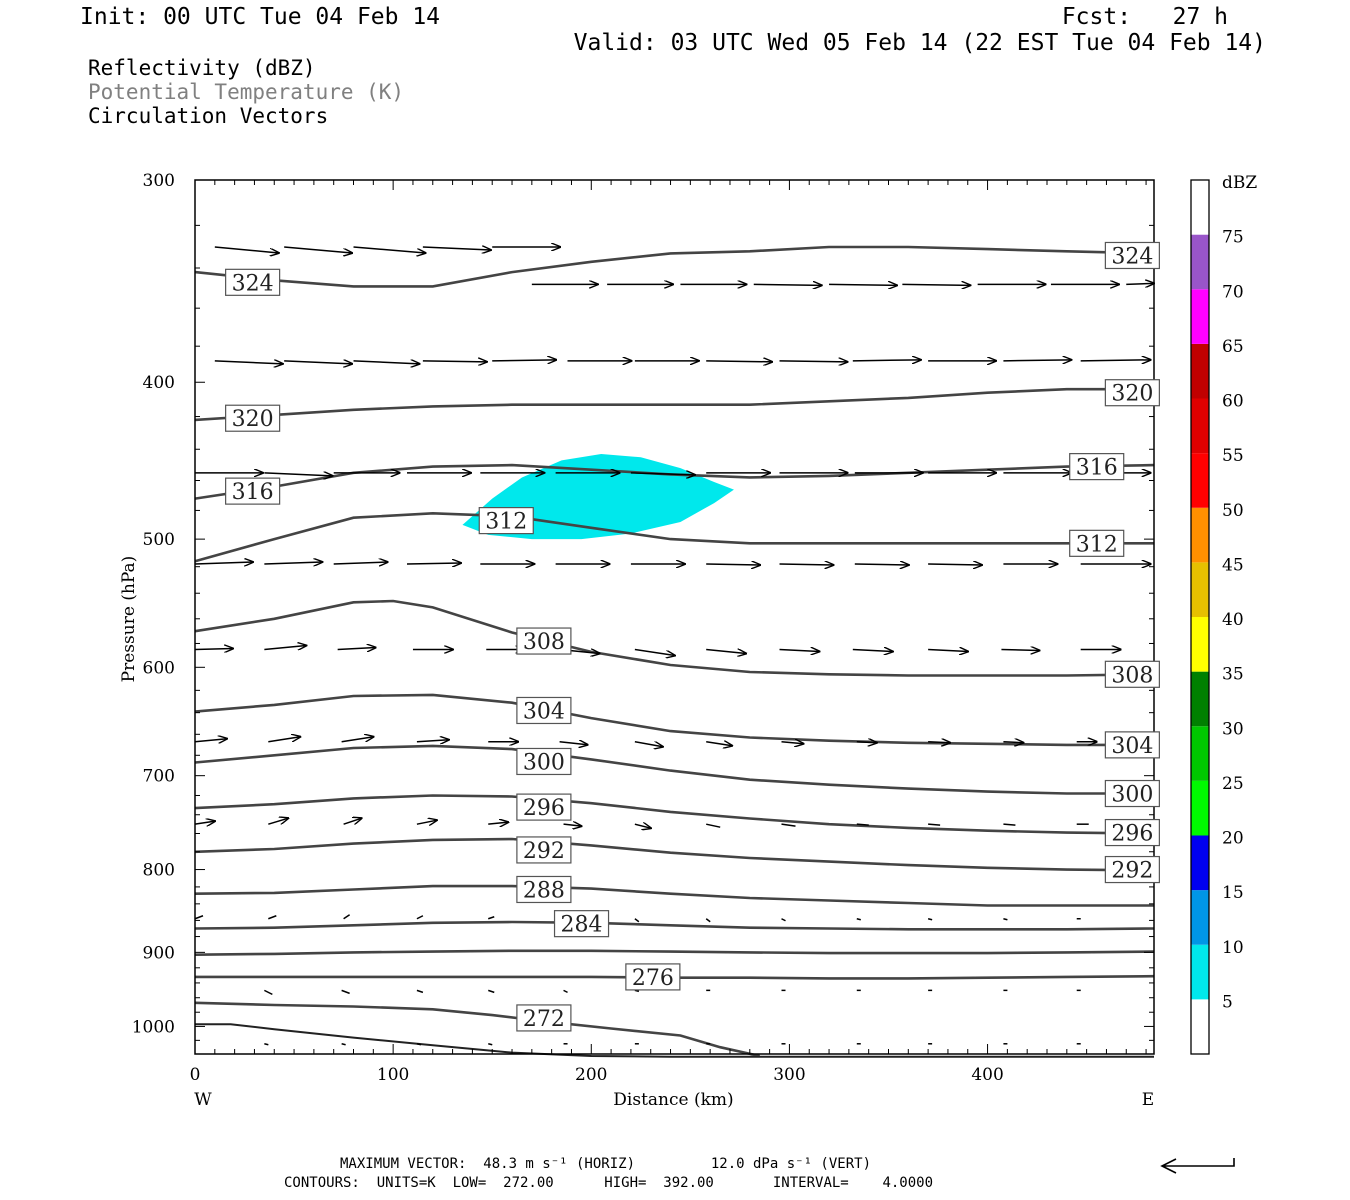 The height and width of the screenshot is (1200, 1350). Describe the element at coordinates (202, 68) in the screenshot. I see `field-title-reflectivity: Reflectivity (dBZ)` at that location.